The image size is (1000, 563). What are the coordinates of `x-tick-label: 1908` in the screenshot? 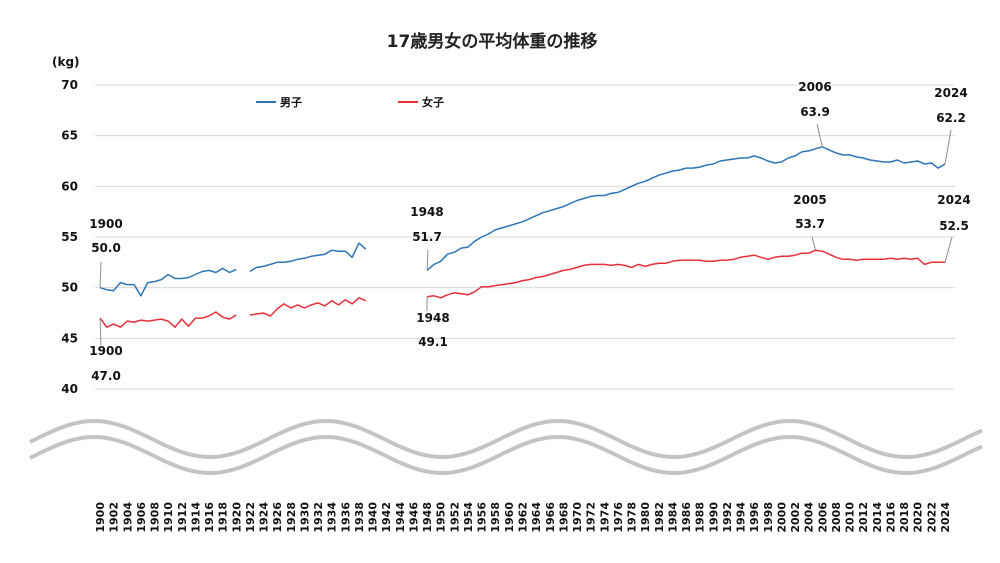 It's located at (155, 517).